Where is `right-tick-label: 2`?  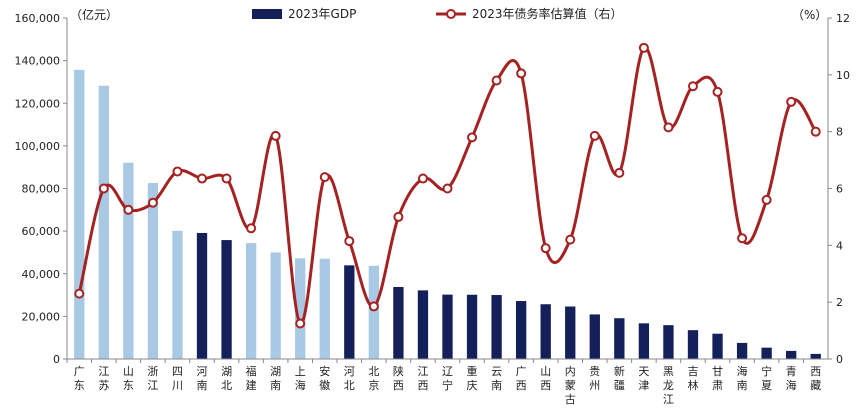 right-tick-label: 2 is located at coordinates (839, 302).